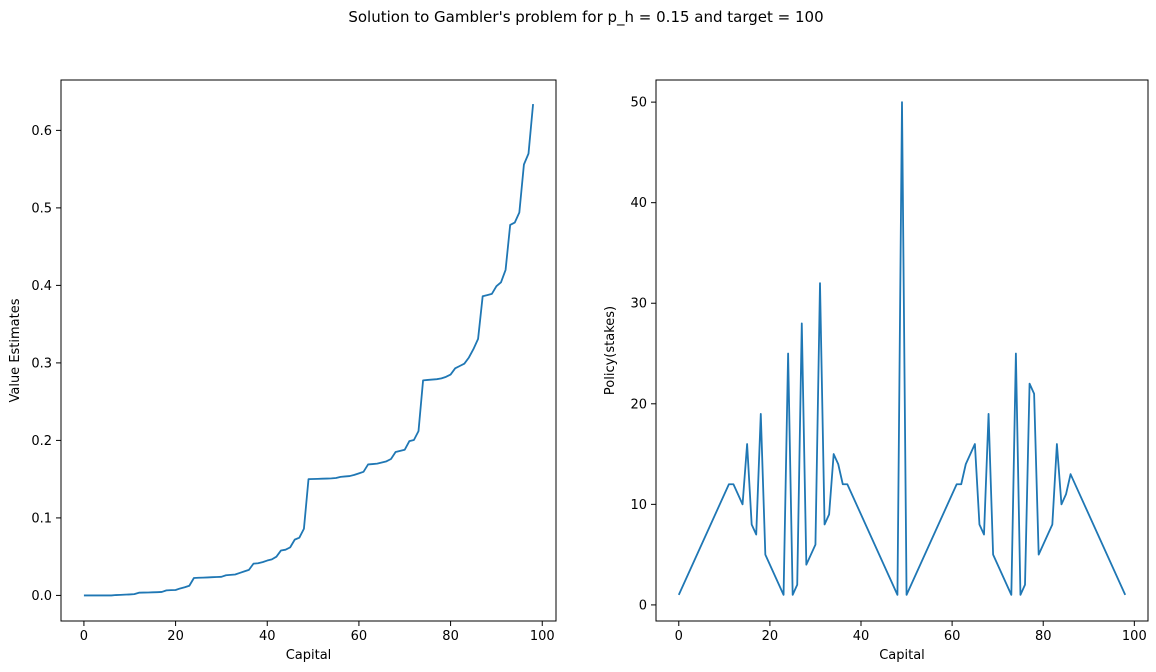  What do you see at coordinates (359, 636) in the screenshot?
I see `value-x-tick-label: 60` at bounding box center [359, 636].